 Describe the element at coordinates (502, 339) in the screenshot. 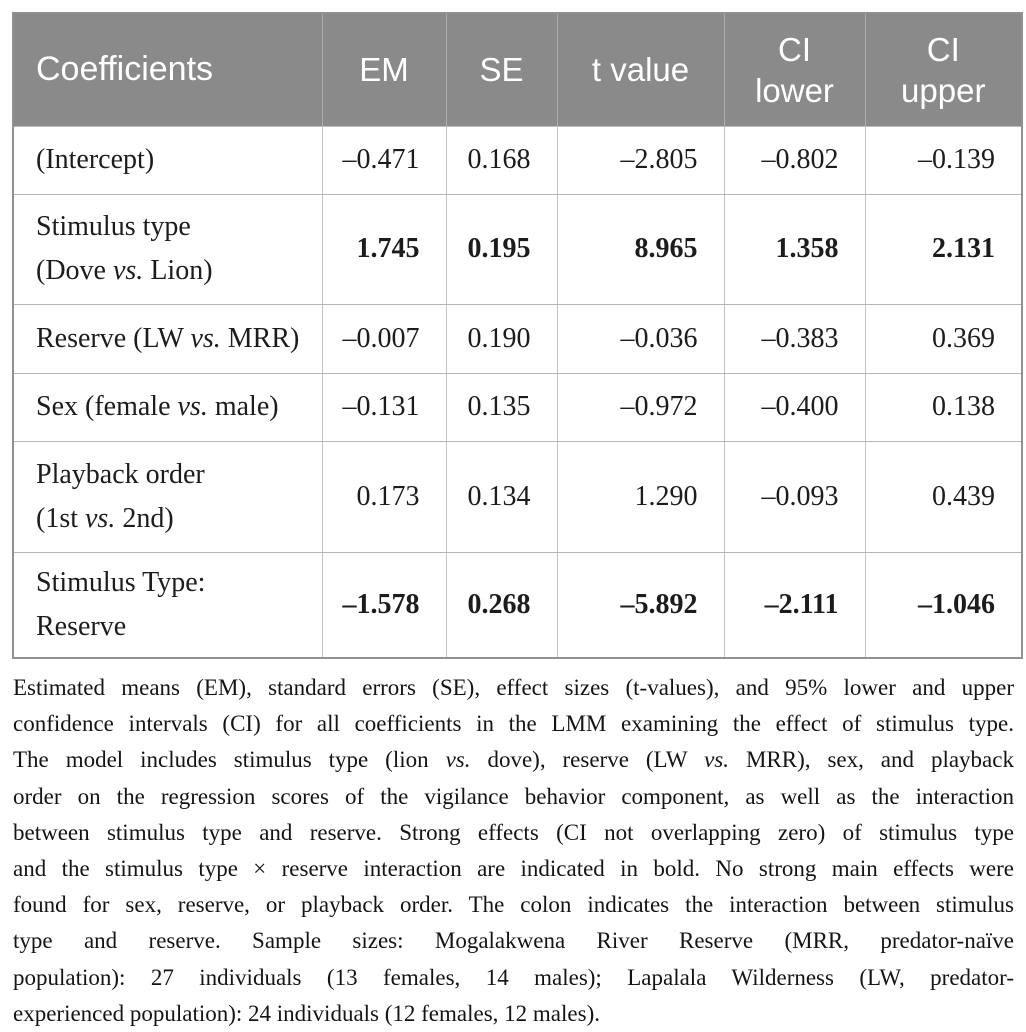

I see `cell-se: 0.190` at that location.